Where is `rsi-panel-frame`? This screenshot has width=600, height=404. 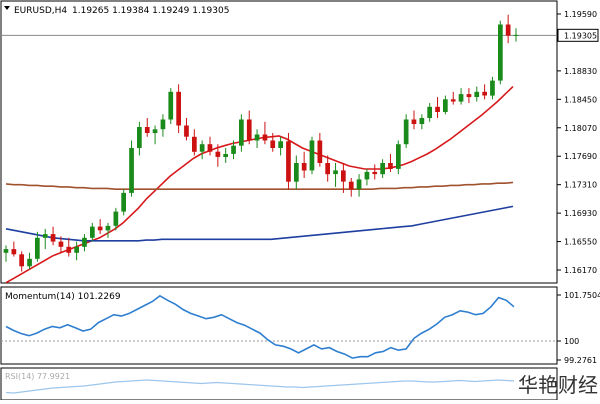 rsi-panel-frame is located at coordinates (279, 384).